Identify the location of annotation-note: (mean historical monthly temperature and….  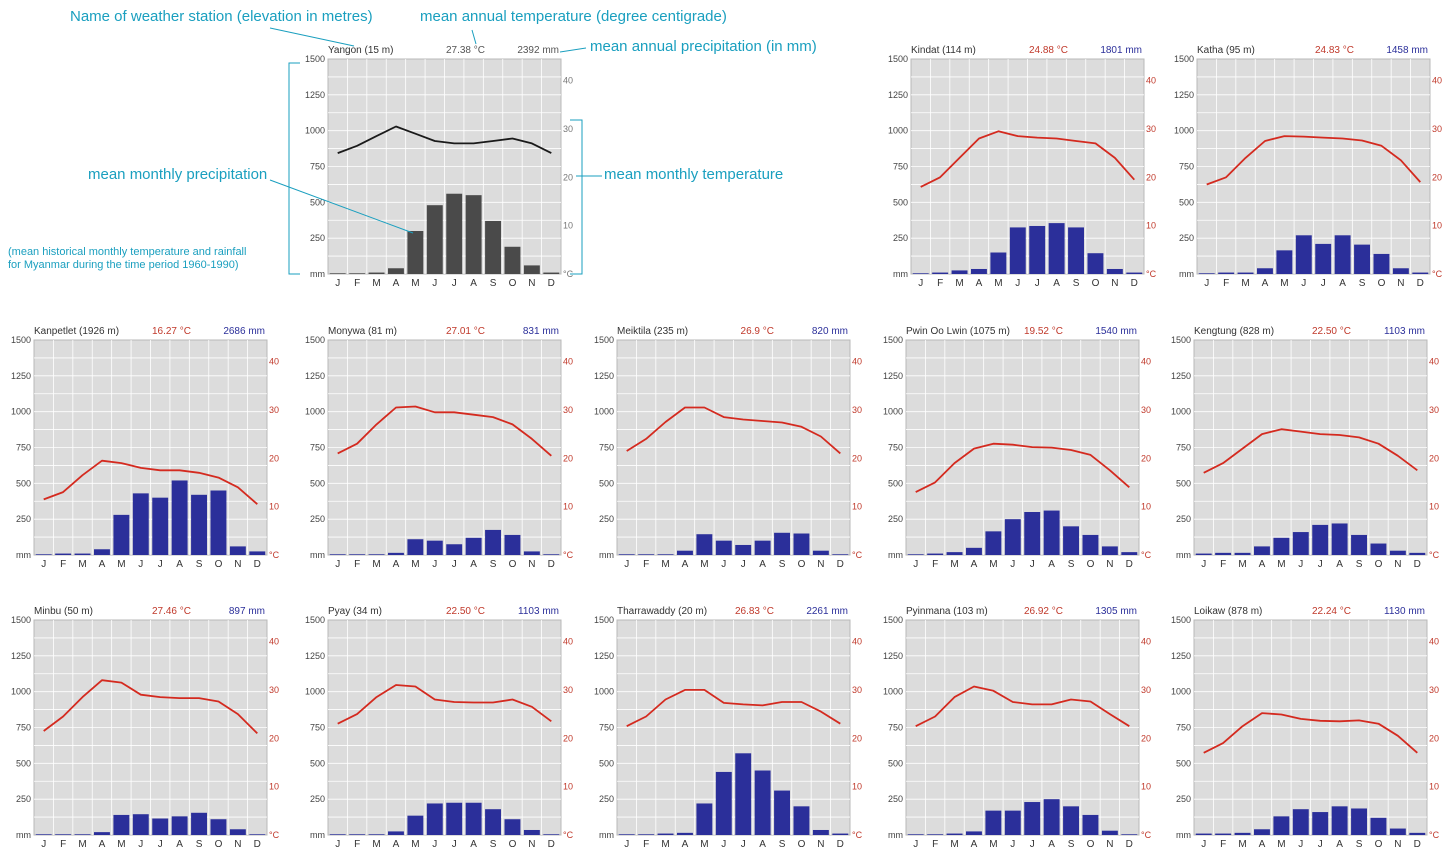
(150, 259).